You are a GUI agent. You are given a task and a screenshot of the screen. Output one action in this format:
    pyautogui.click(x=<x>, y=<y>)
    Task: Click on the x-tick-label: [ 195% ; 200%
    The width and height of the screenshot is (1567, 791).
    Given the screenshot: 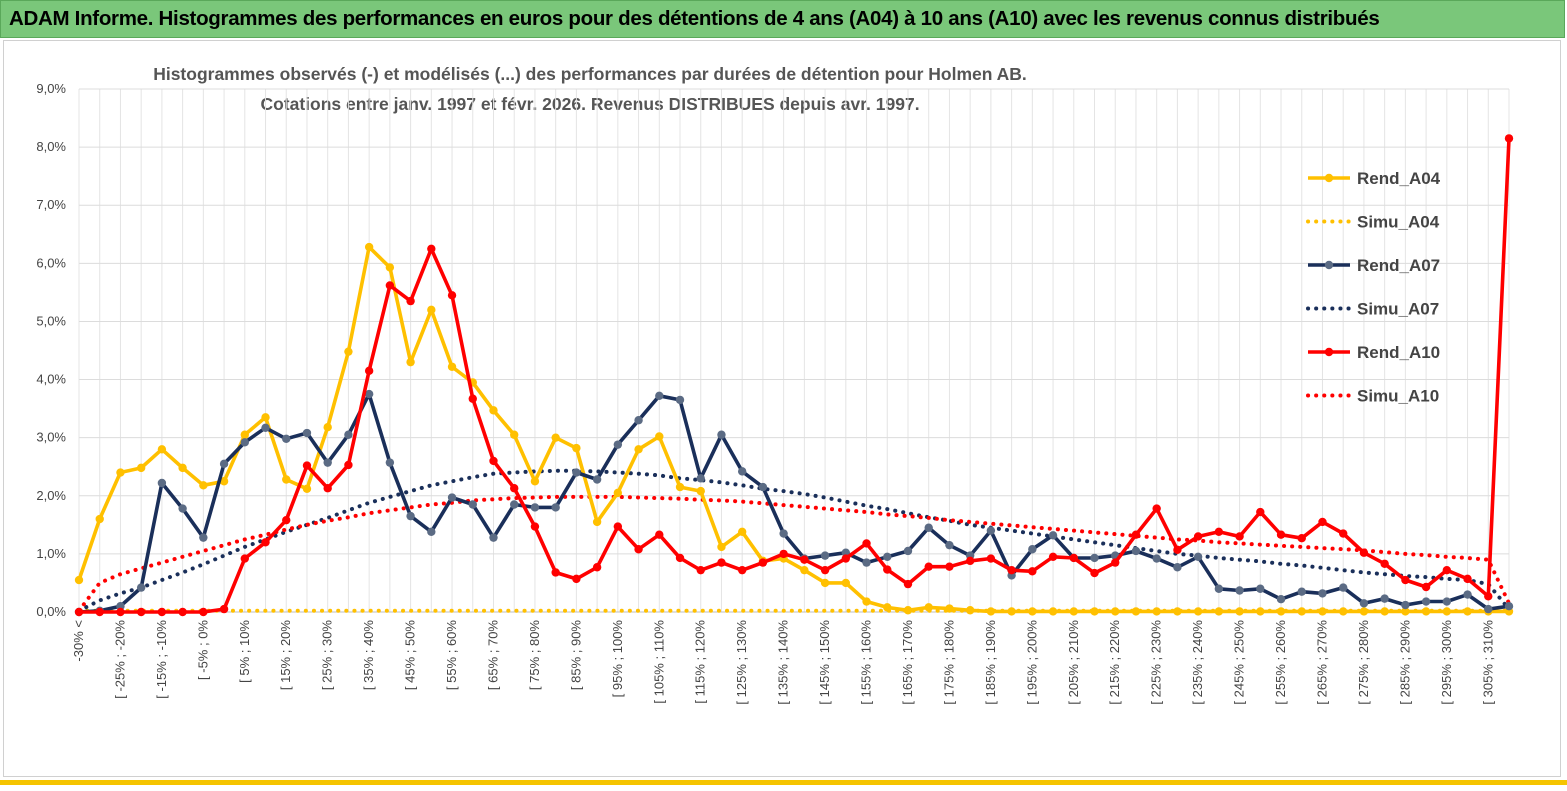 What is the action you would take?
    pyautogui.click(x=1031, y=662)
    